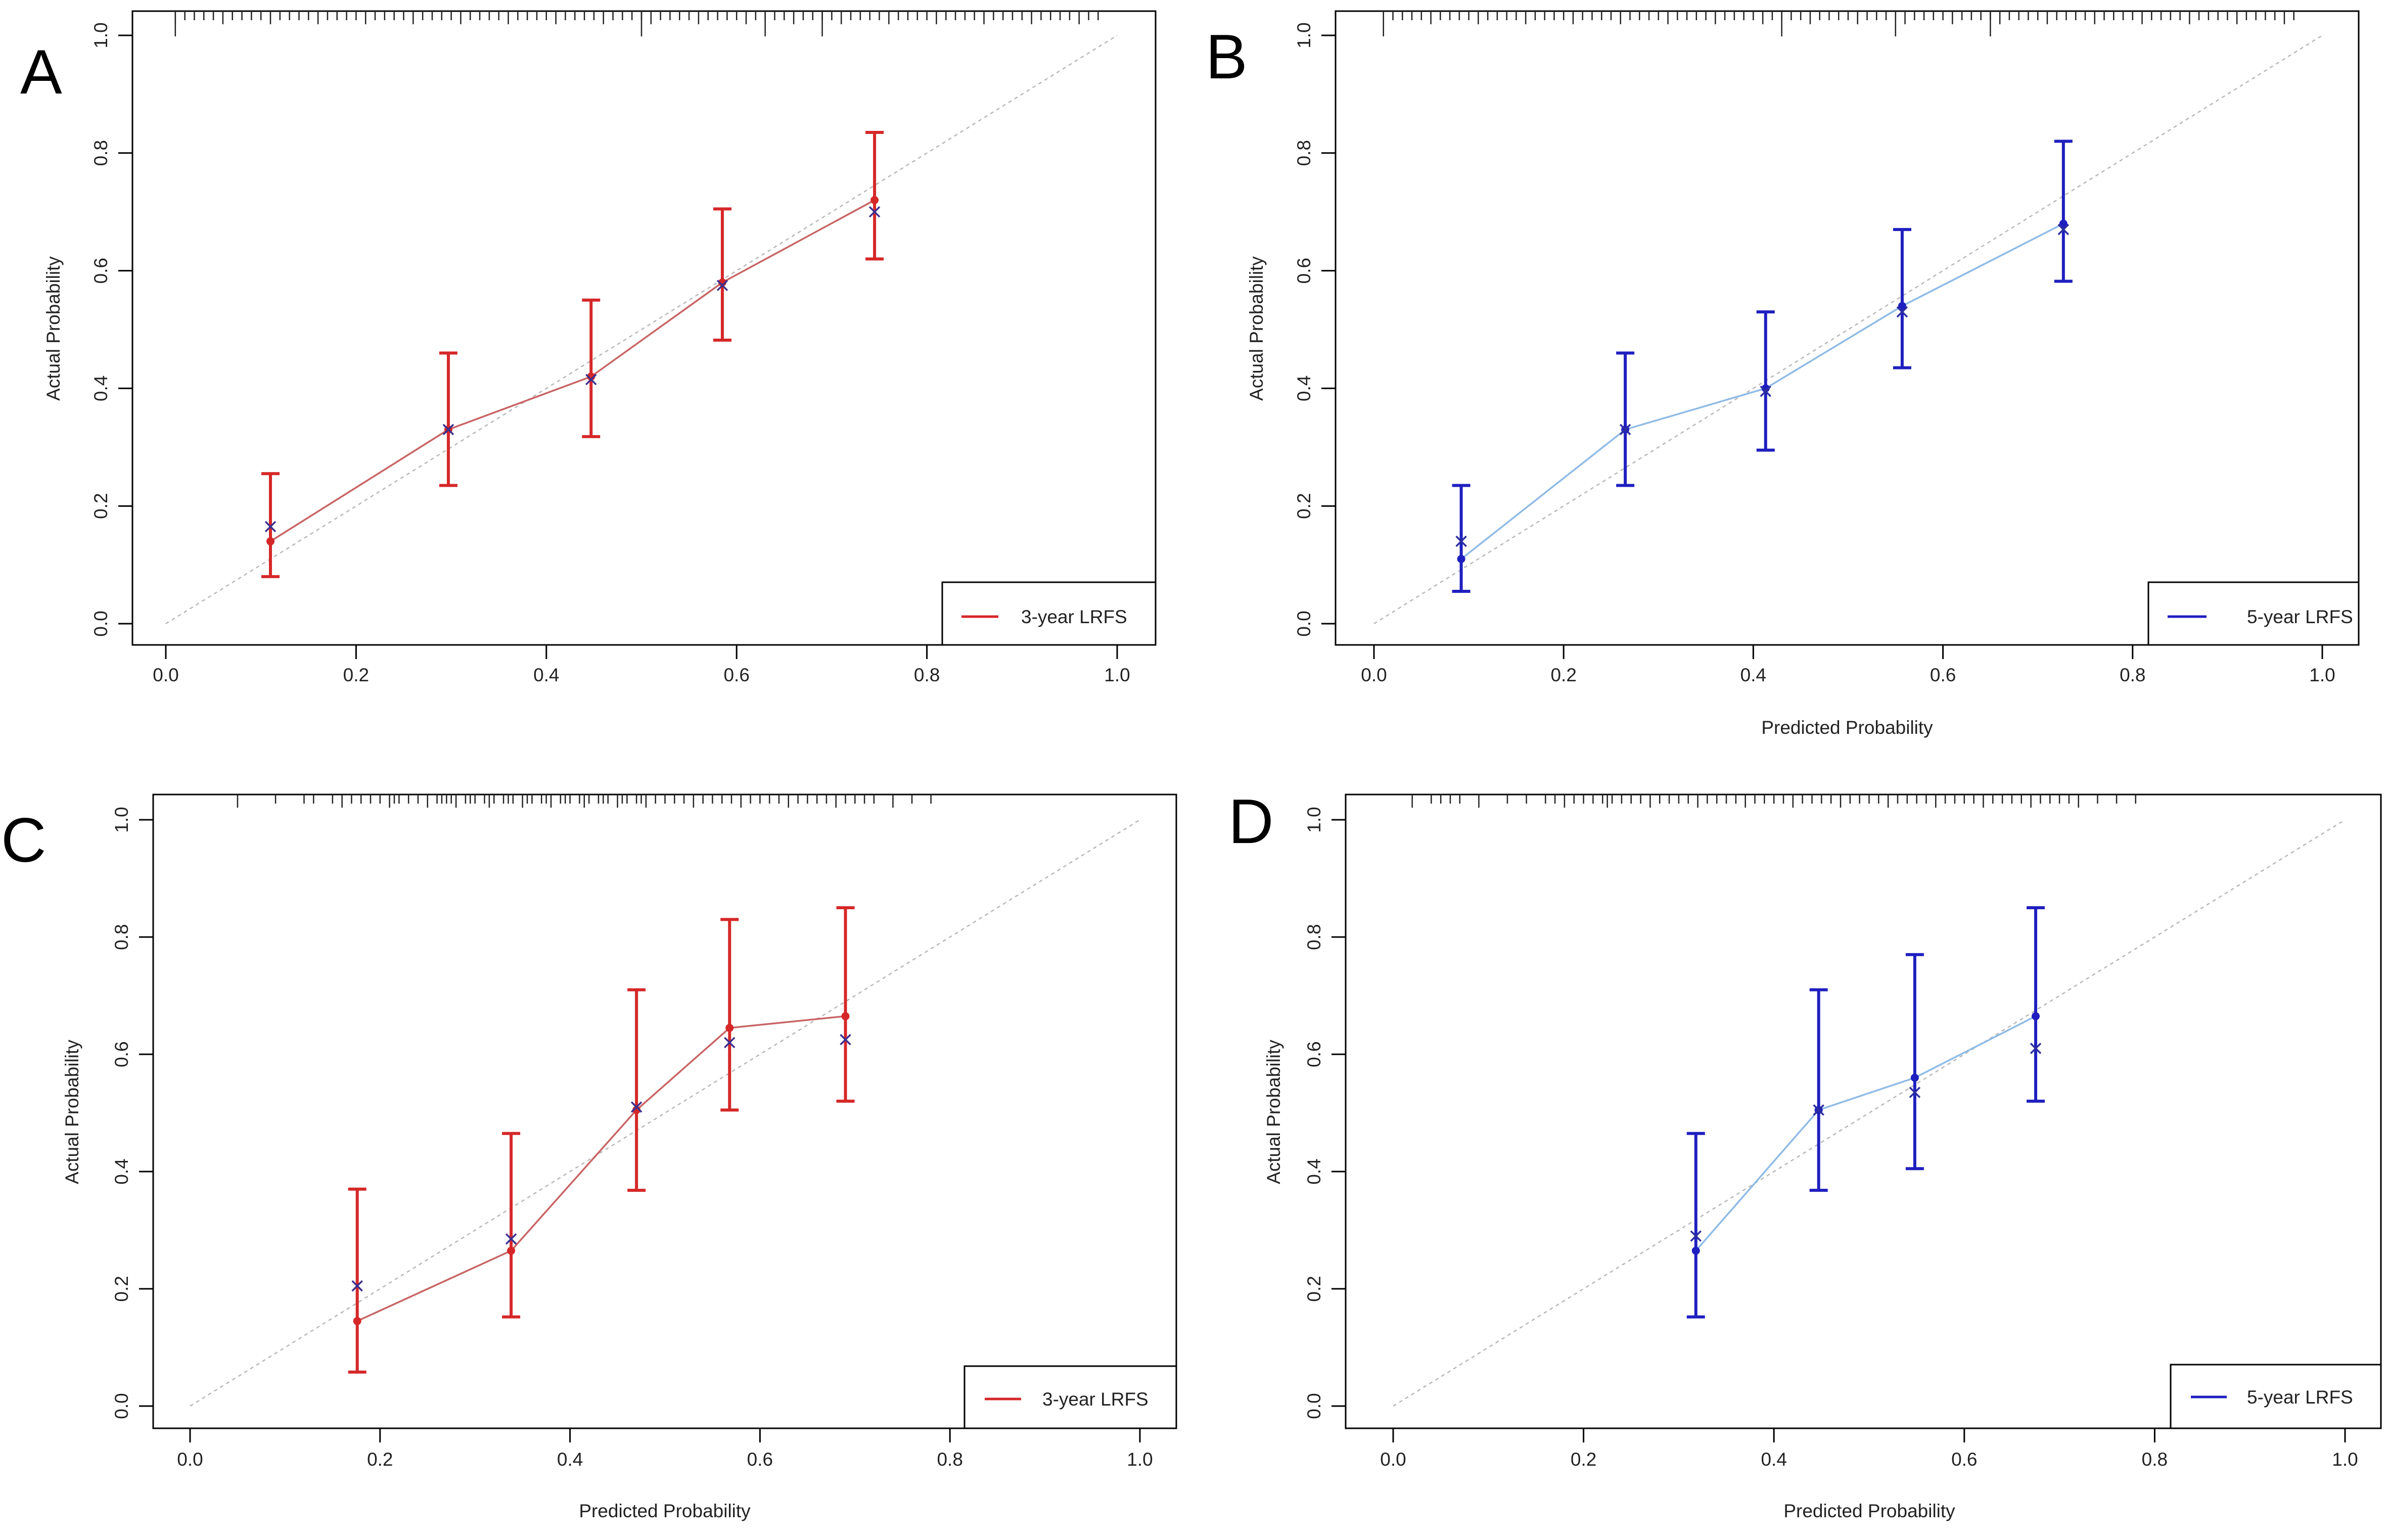  What do you see at coordinates (1869, 1511) in the screenshot?
I see `x-axis-title-d: Predicted Probability` at bounding box center [1869, 1511].